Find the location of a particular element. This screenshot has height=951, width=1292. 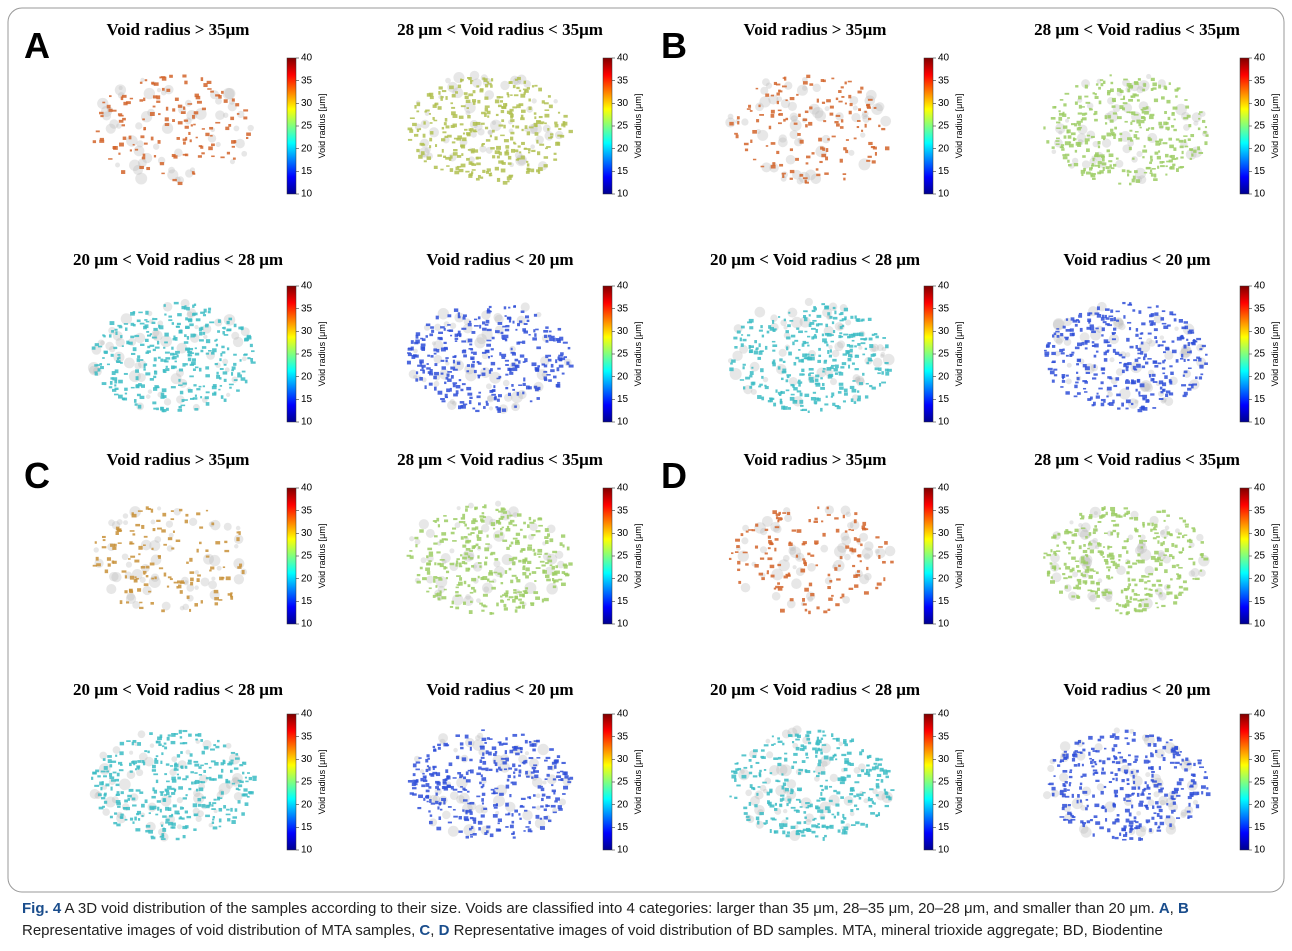

colorbar is located at coordinates (1244, 126).